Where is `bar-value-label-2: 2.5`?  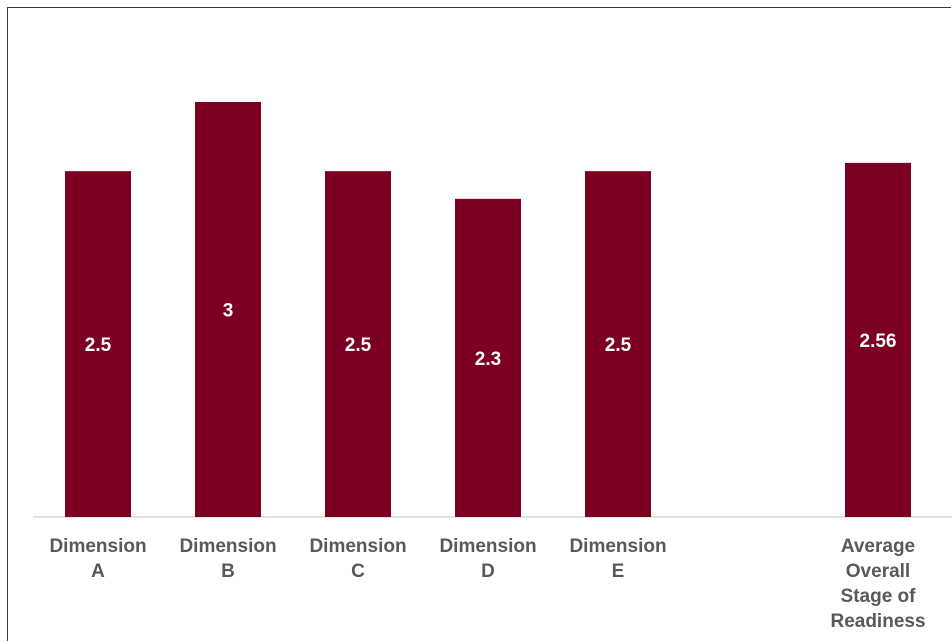 bar-value-label-2: 2.5 is located at coordinates (358, 345).